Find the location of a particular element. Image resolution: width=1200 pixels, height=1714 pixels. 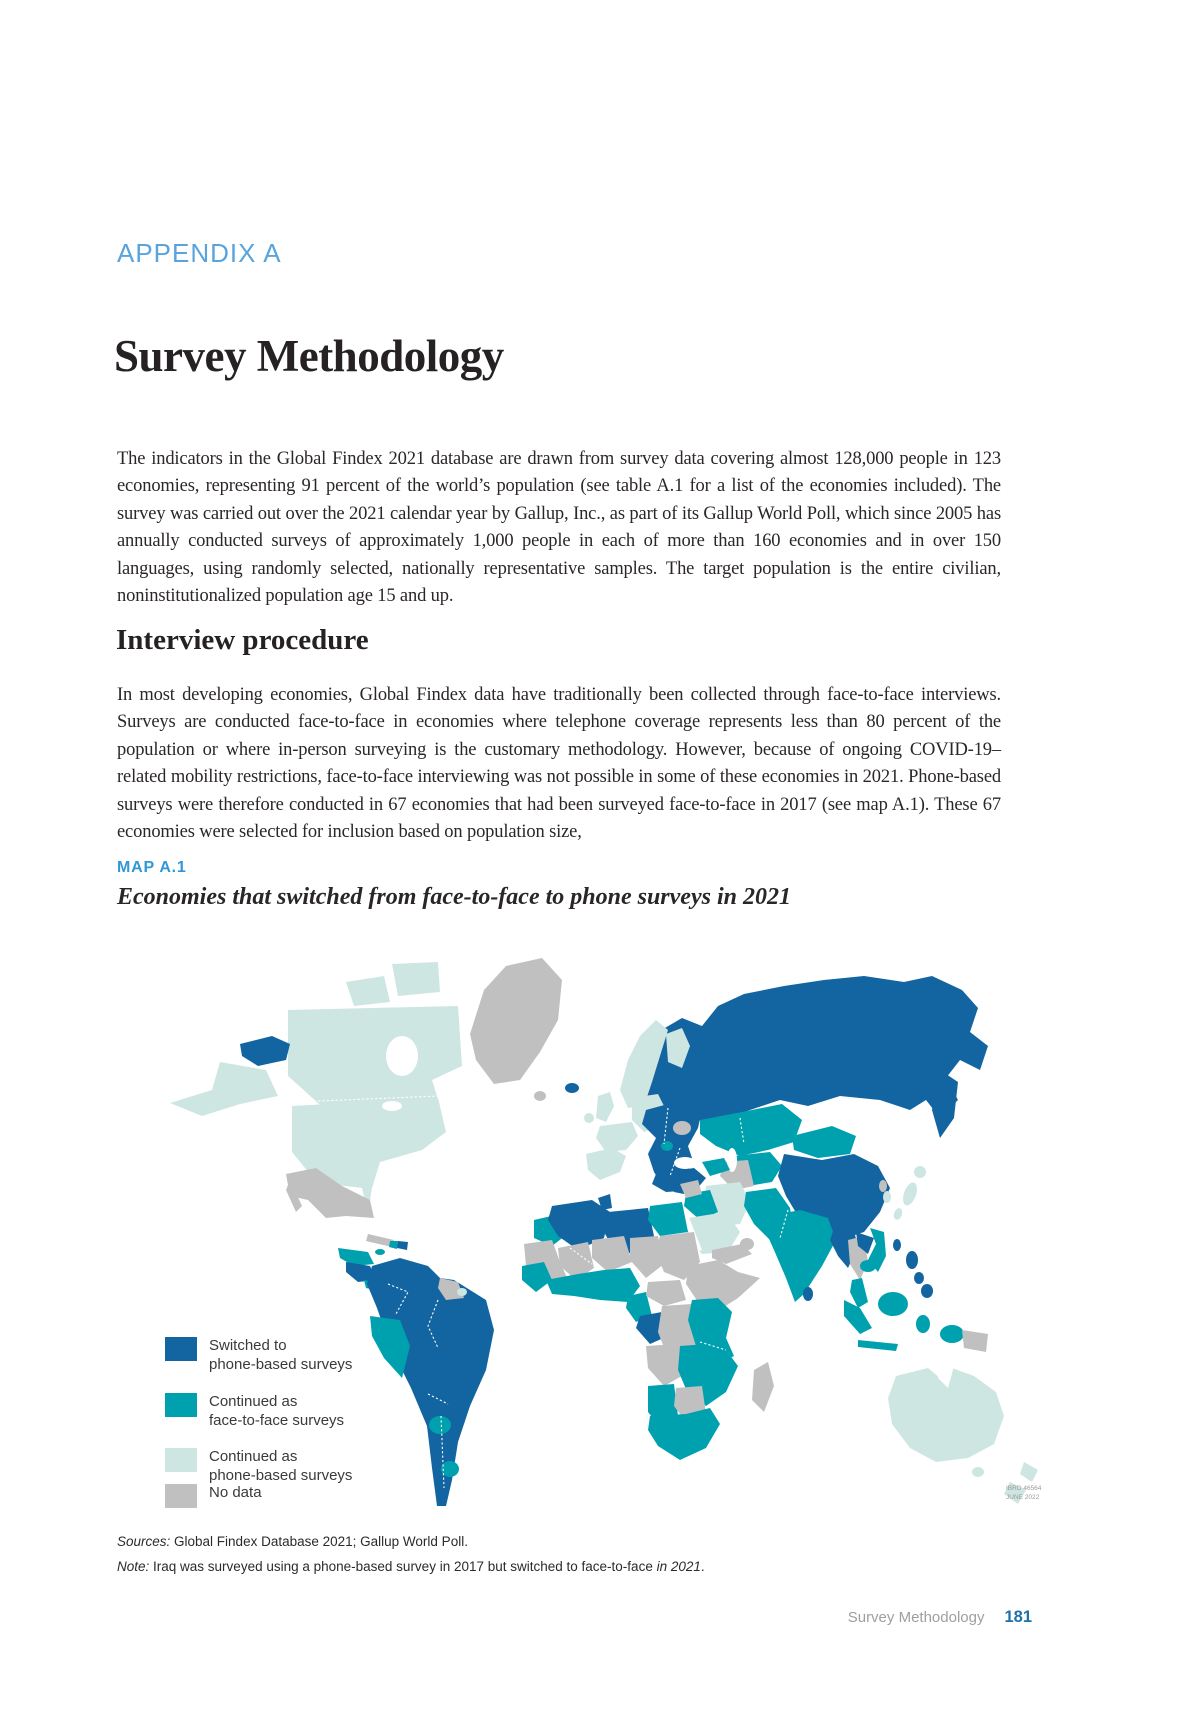

region-oceania is located at coordinates (963, 1435).